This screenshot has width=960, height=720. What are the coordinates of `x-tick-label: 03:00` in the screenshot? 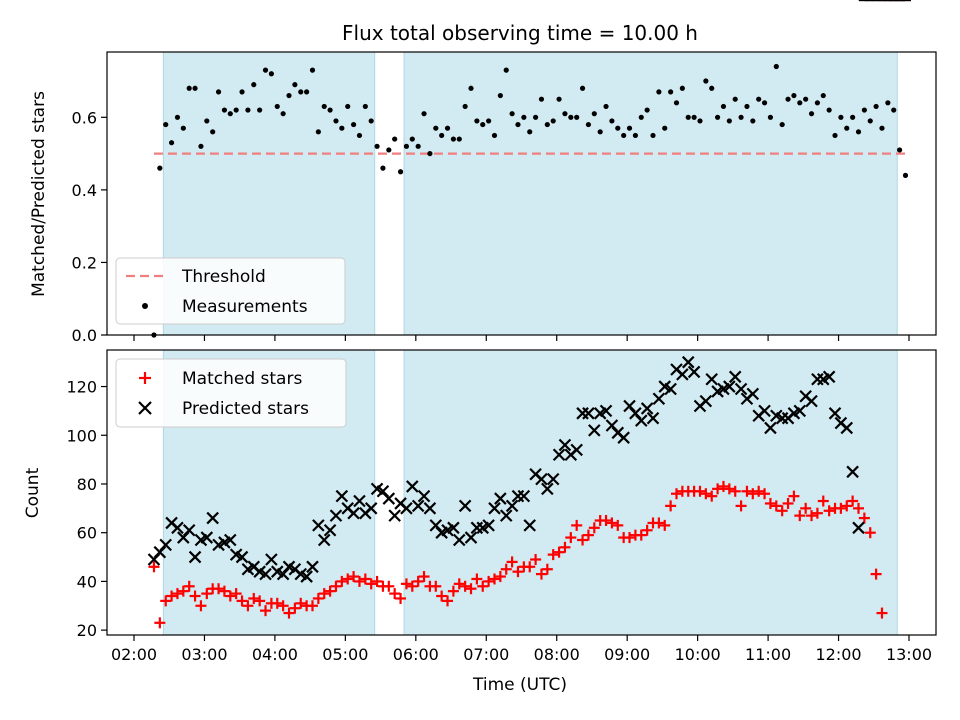 It's located at (204, 654).